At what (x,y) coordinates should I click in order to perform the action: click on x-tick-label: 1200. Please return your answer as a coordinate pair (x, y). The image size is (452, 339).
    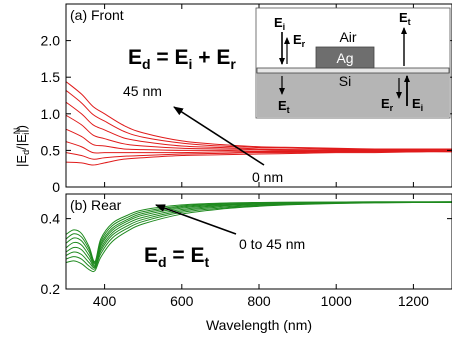
    Looking at the image, I should click on (413, 301).